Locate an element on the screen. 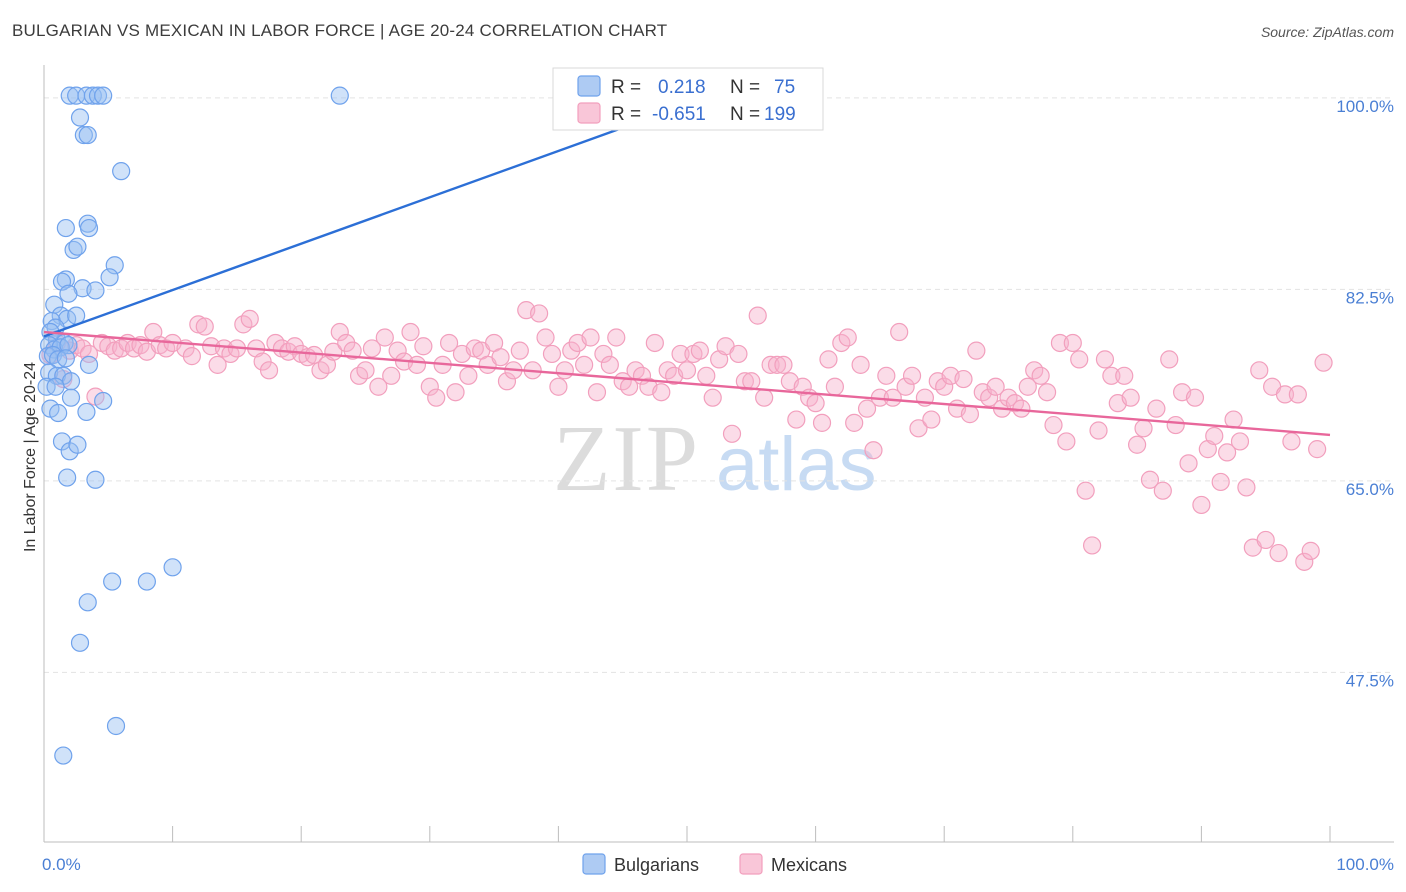 The width and height of the screenshot is (1406, 892). y-tick-label: 82.5% is located at coordinates (1370, 297).